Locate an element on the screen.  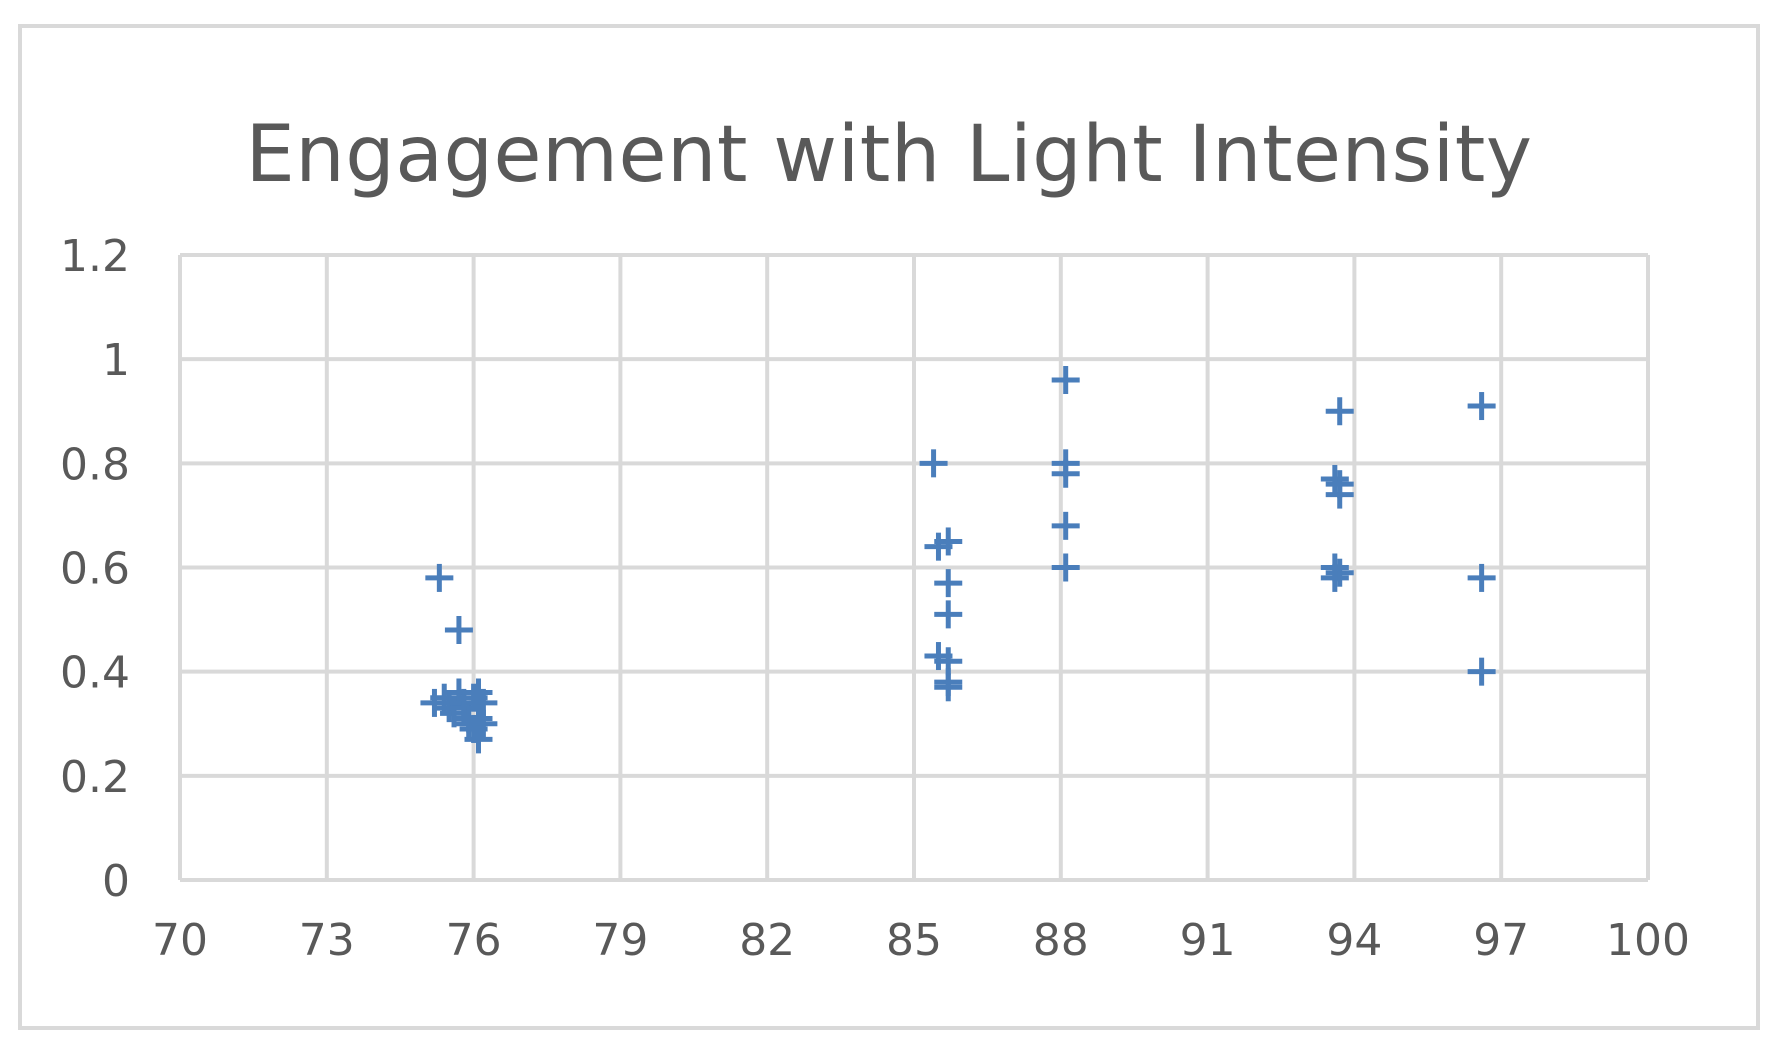
x-tick-label: 70 is located at coordinates (180, 940).